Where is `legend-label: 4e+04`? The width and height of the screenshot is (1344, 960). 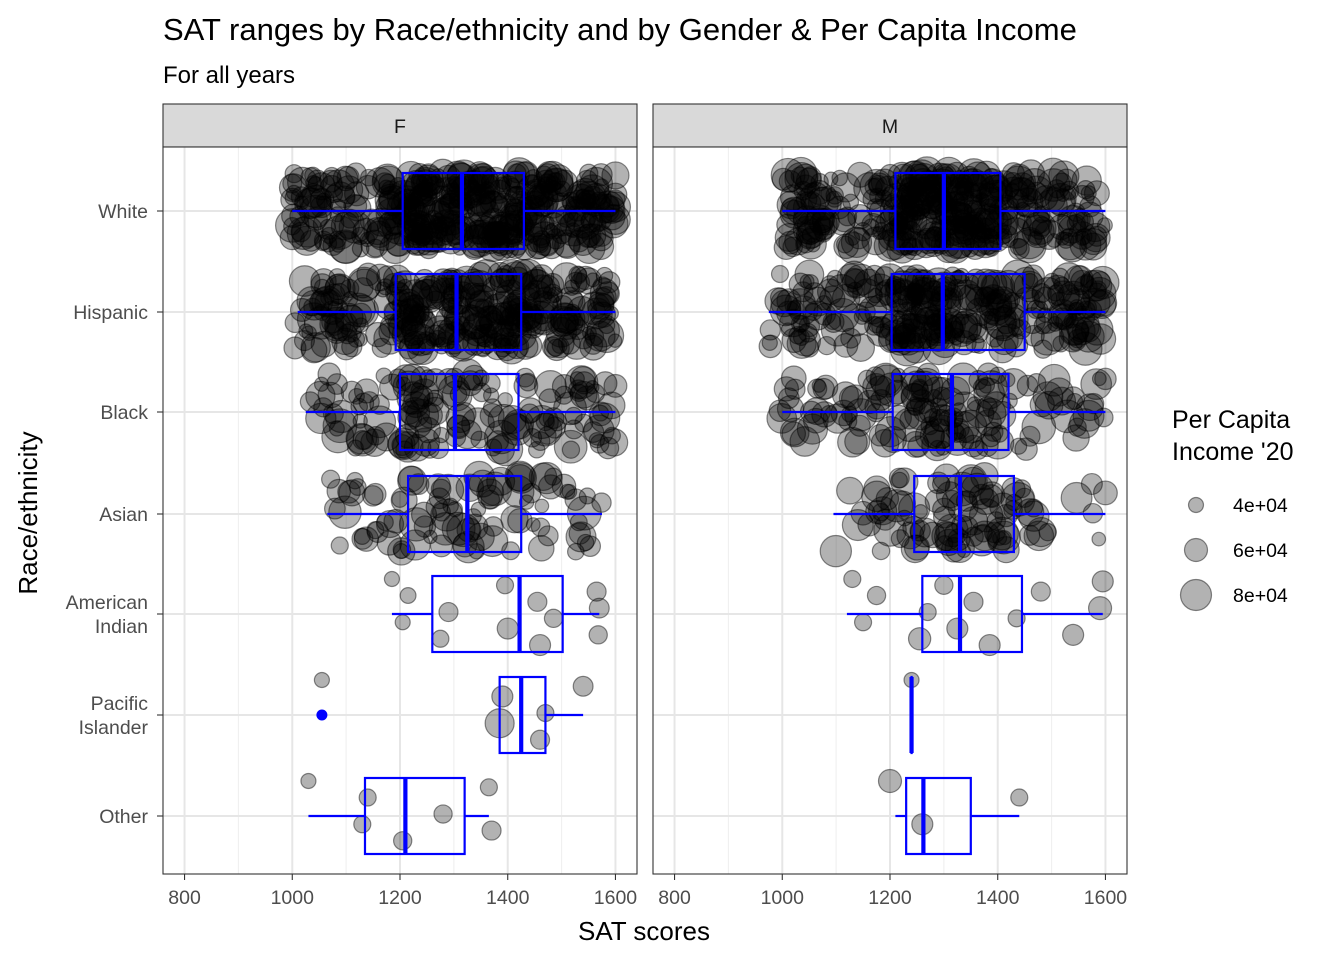
legend-label: 4e+04 is located at coordinates (1260, 506).